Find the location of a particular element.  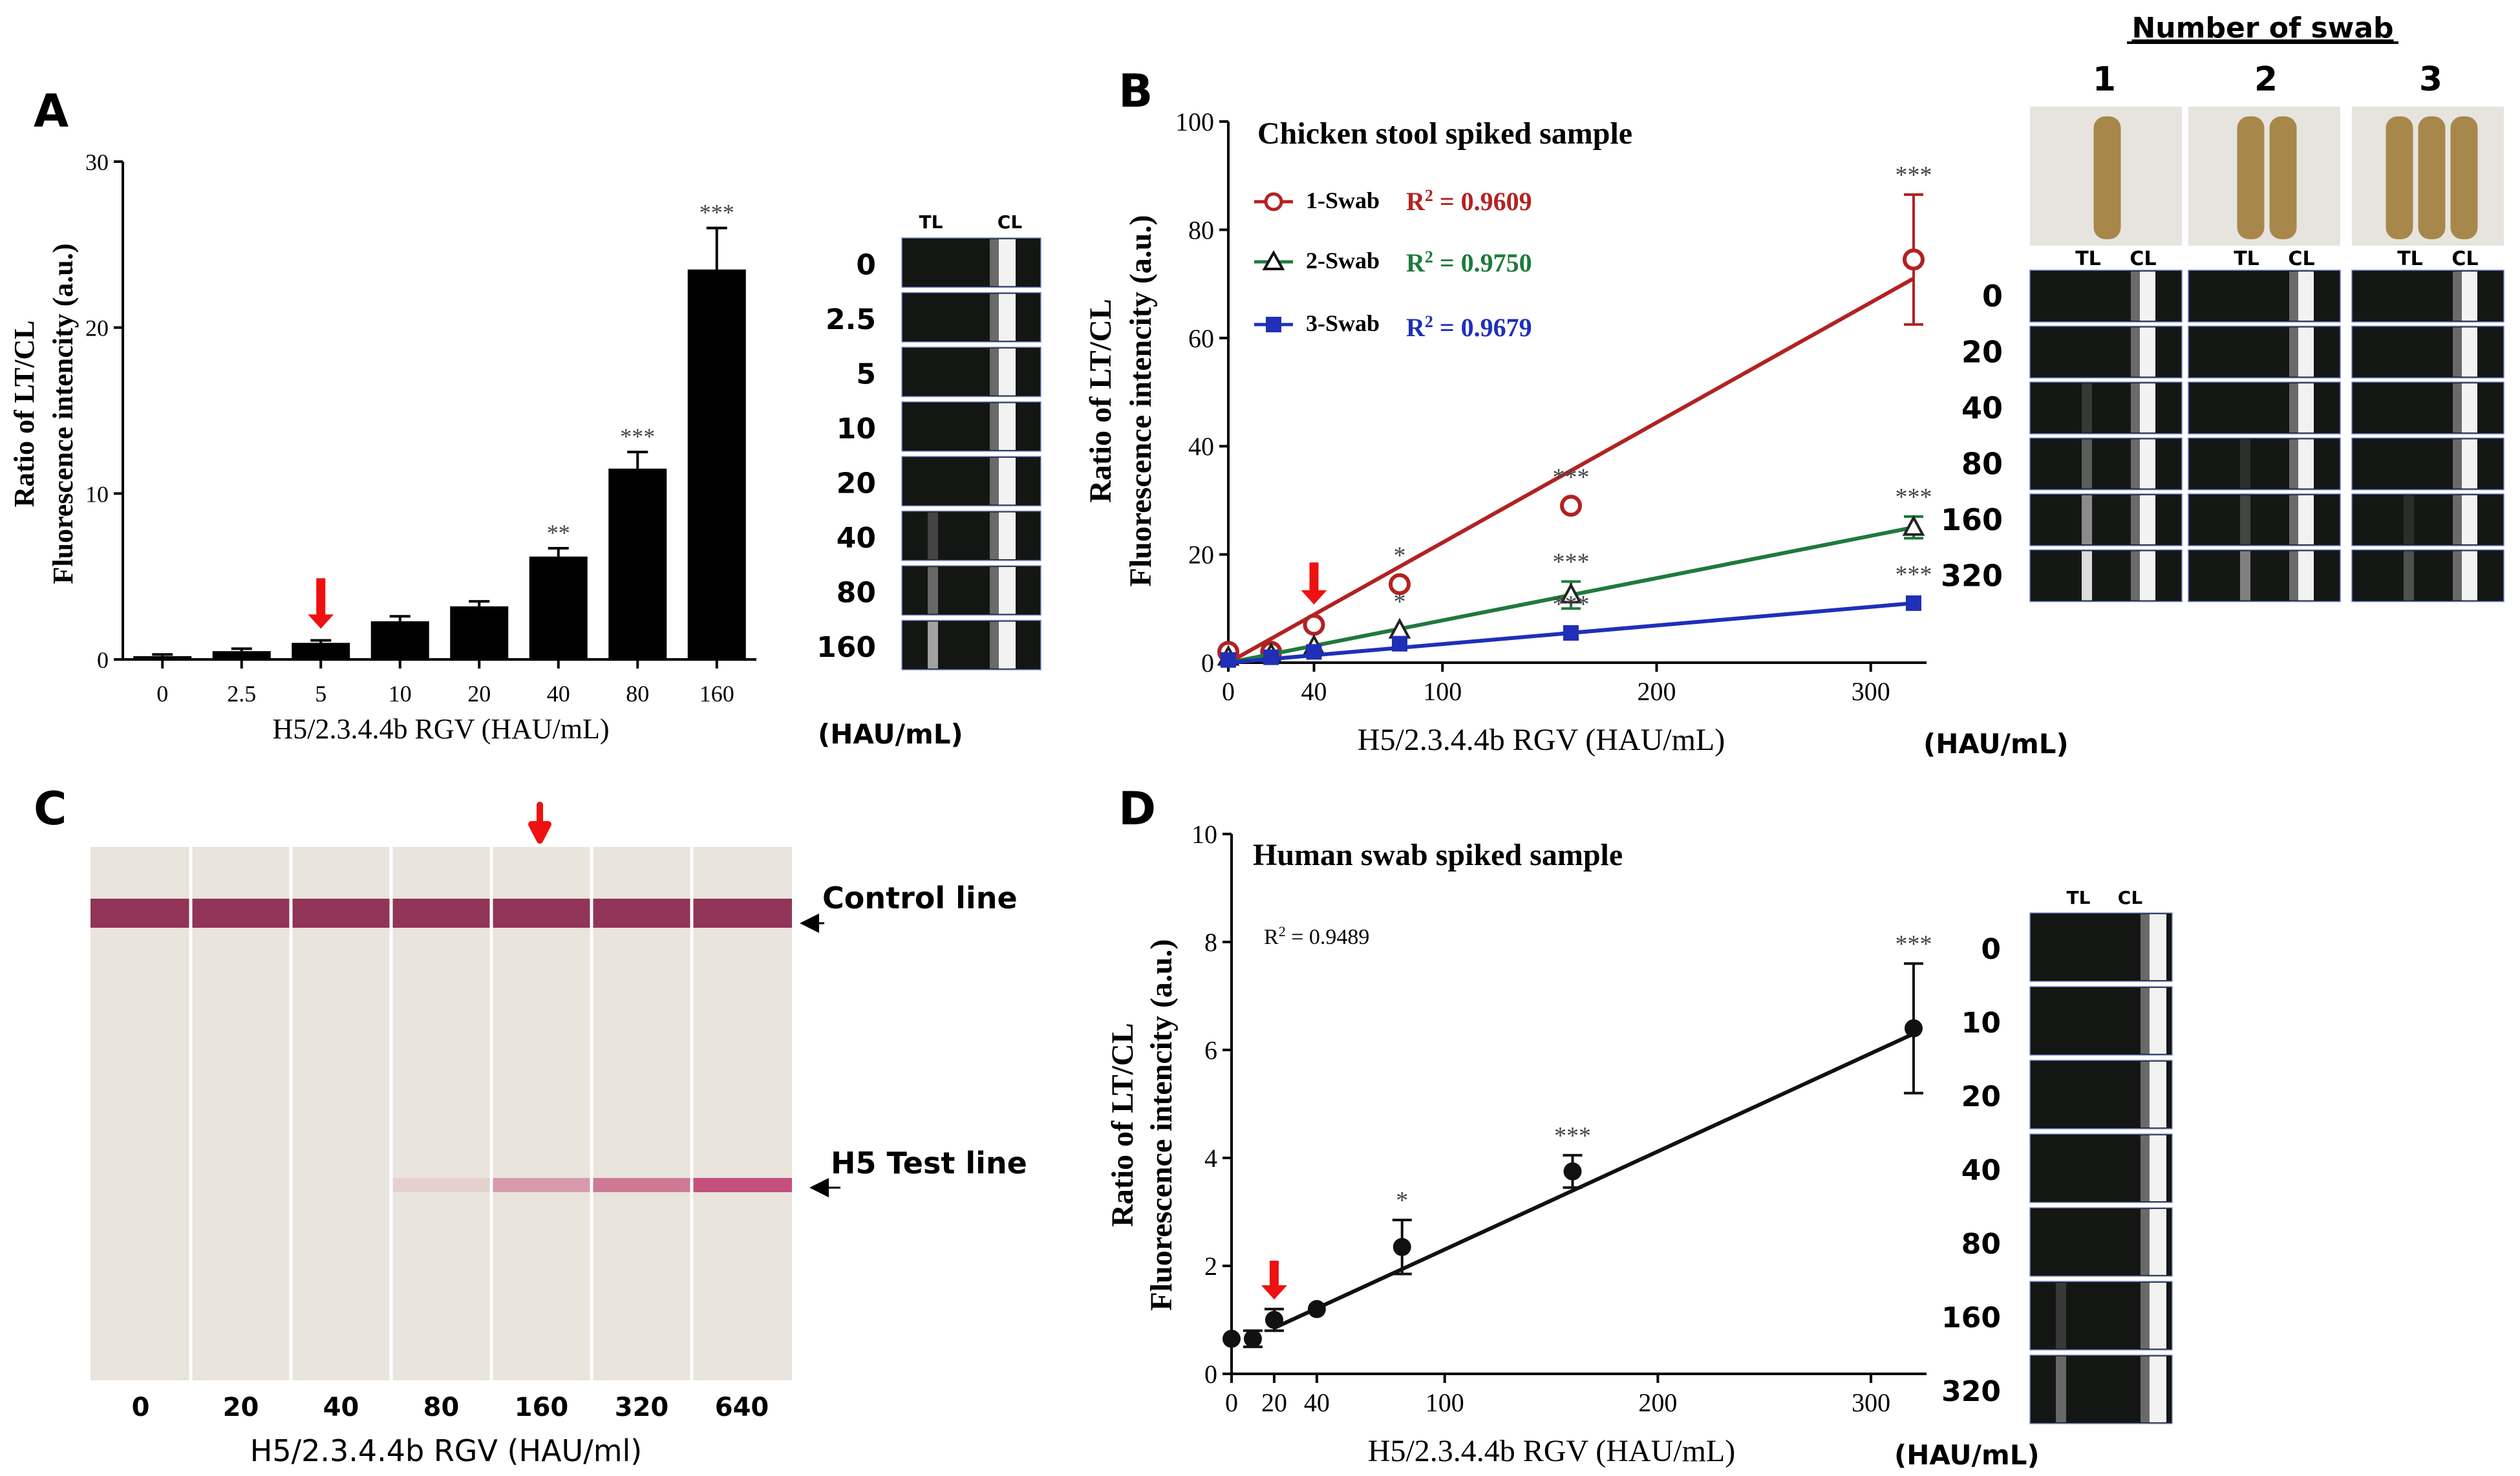

lane-label: 160 is located at coordinates (542, 1407).